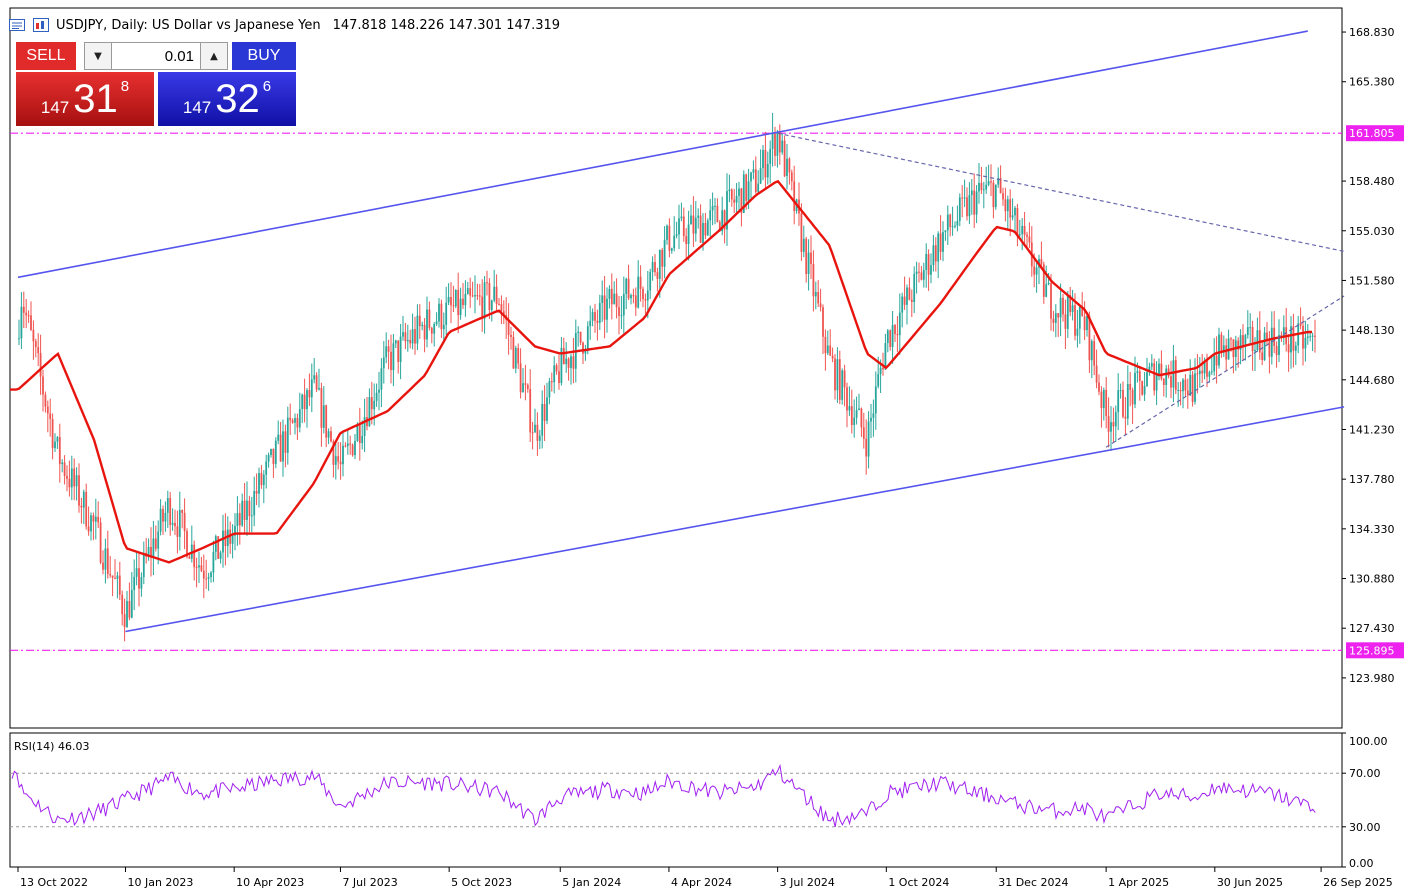 This screenshot has width=1413, height=889. Describe the element at coordinates (98, 56) in the screenshot. I see `decrease-lot-icon: ▼` at that location.